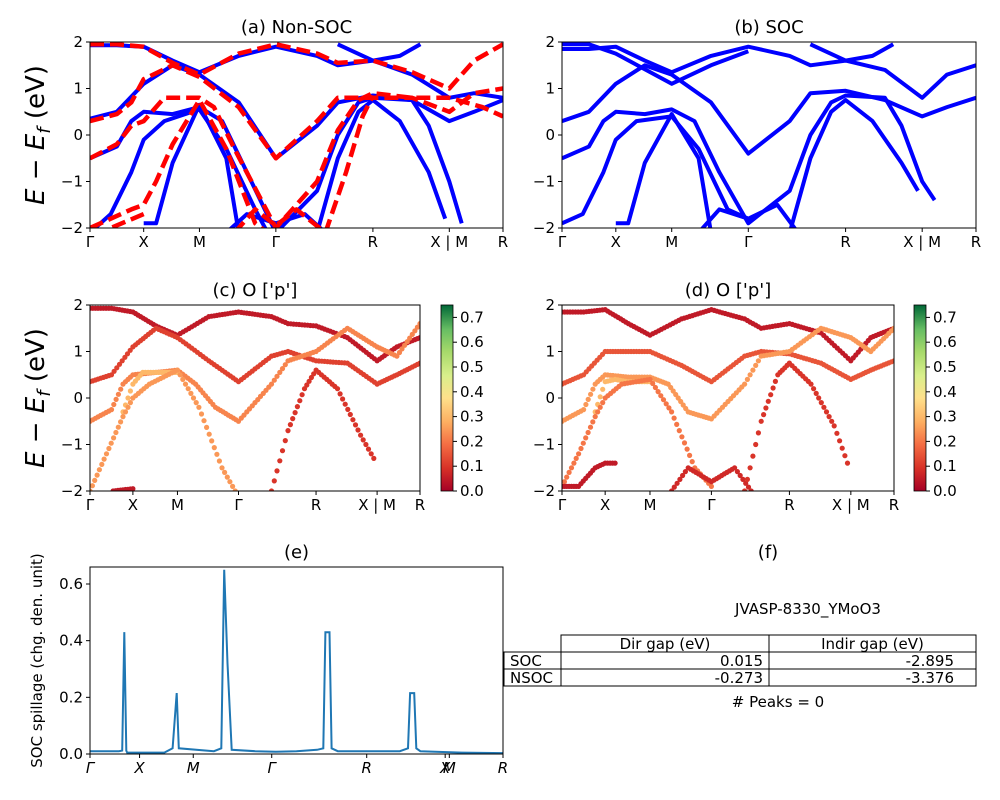 This screenshot has height=800, width=1000. What do you see at coordinates (665, 644) in the screenshot?
I see `table-col-header: Dir gap (eV)` at bounding box center [665, 644].